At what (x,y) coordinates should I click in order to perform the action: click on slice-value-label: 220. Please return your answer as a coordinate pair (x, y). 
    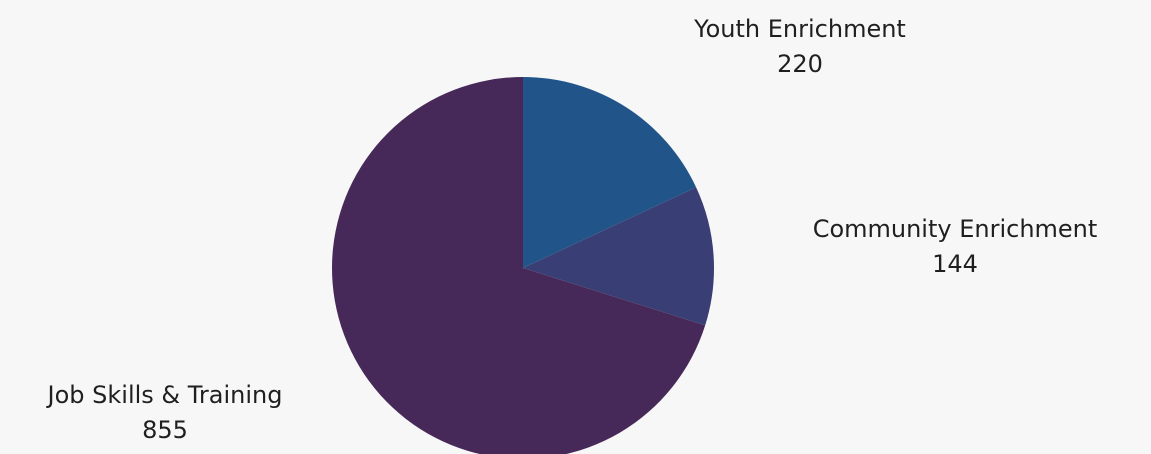
    Looking at the image, I should click on (800, 64).